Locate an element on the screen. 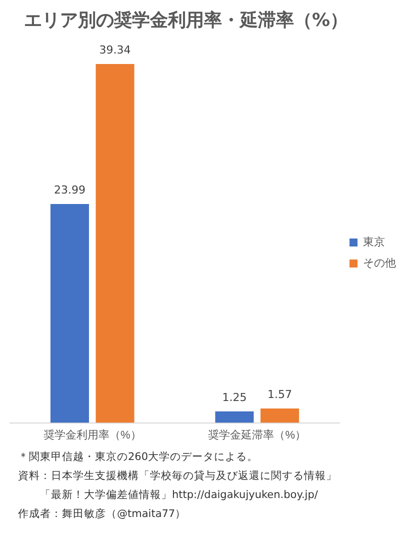 This screenshot has height=533, width=416. data-label: 39.34 is located at coordinates (115, 49).